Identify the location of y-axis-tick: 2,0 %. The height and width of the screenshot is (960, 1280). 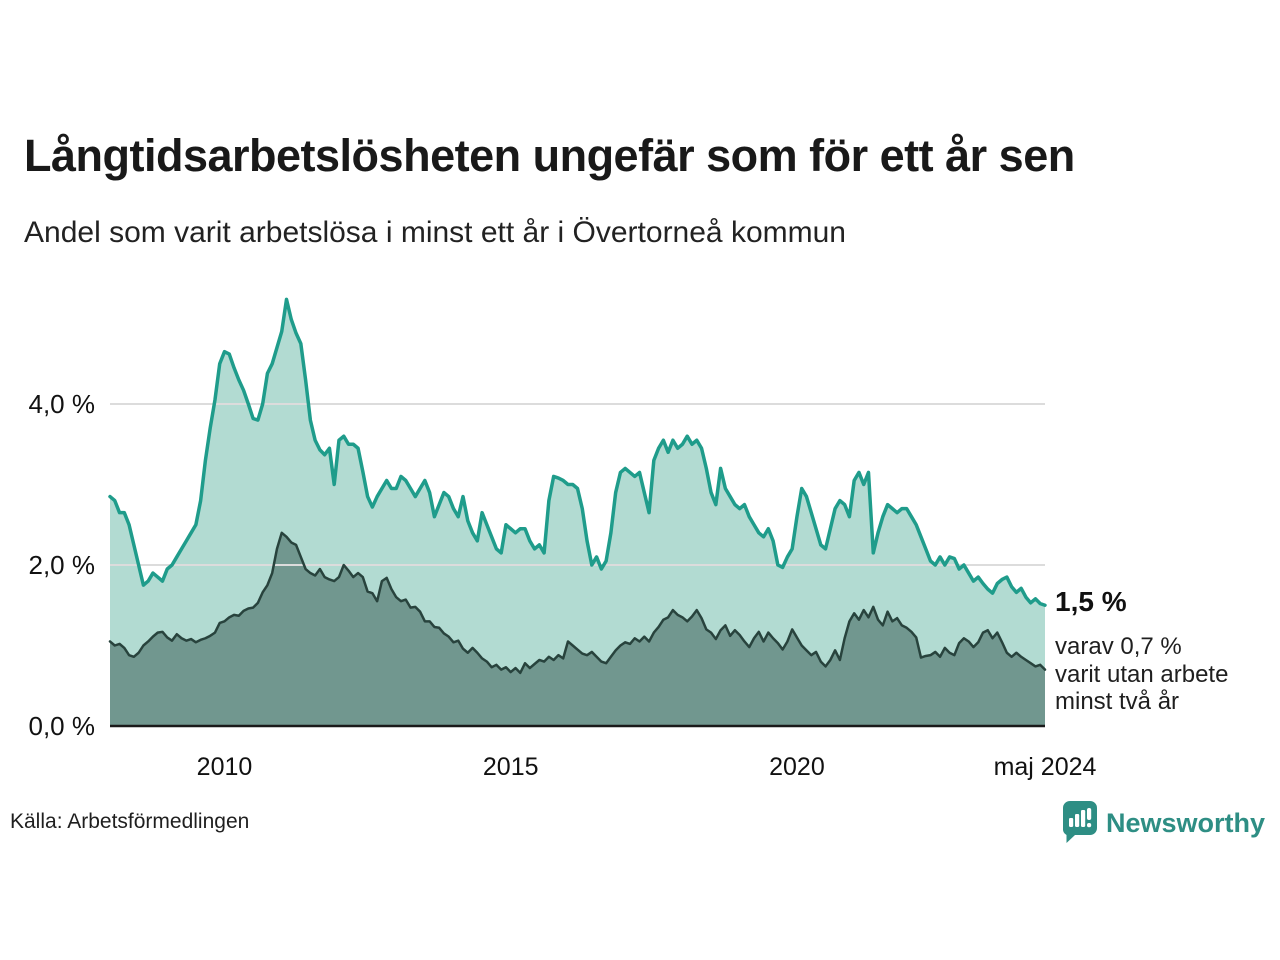
(62, 565).